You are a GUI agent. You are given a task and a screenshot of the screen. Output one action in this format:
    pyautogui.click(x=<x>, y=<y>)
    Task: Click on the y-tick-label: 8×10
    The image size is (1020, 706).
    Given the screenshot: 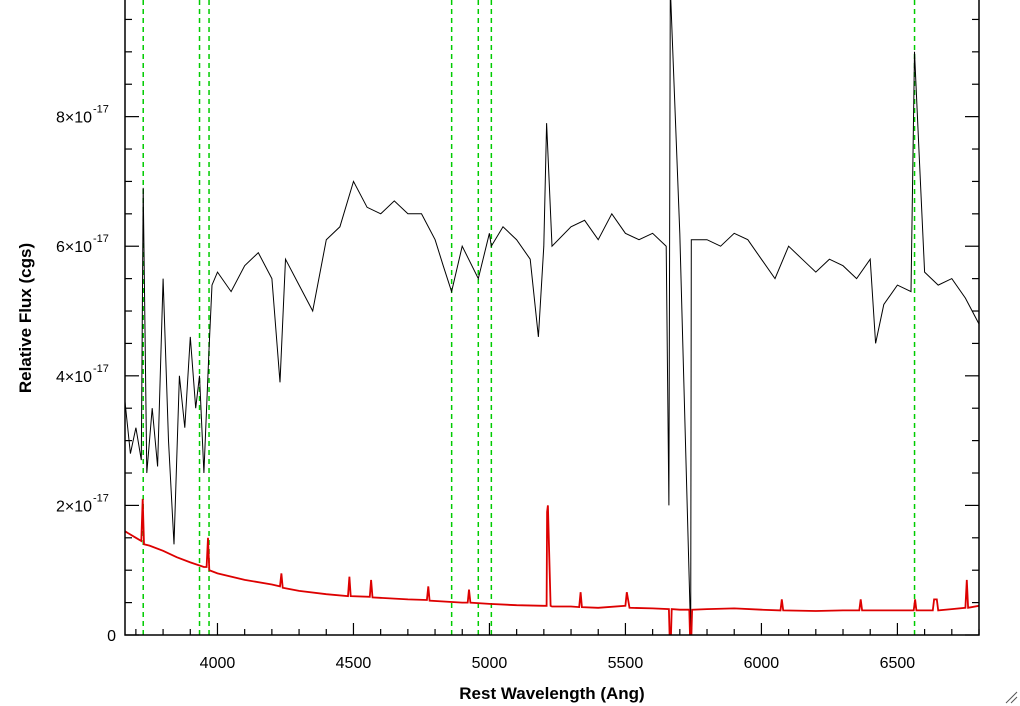 What is the action you would take?
    pyautogui.click(x=74, y=118)
    